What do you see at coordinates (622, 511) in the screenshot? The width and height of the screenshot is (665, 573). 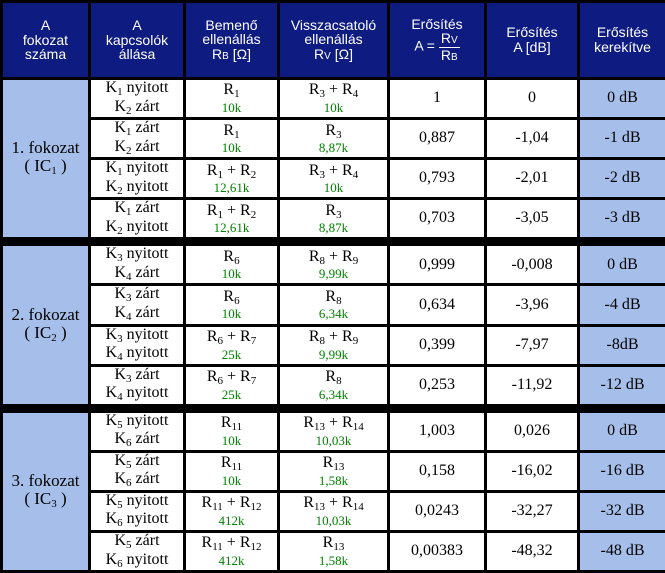 I see `gain-rounded-cell: -32 dB` at bounding box center [622, 511].